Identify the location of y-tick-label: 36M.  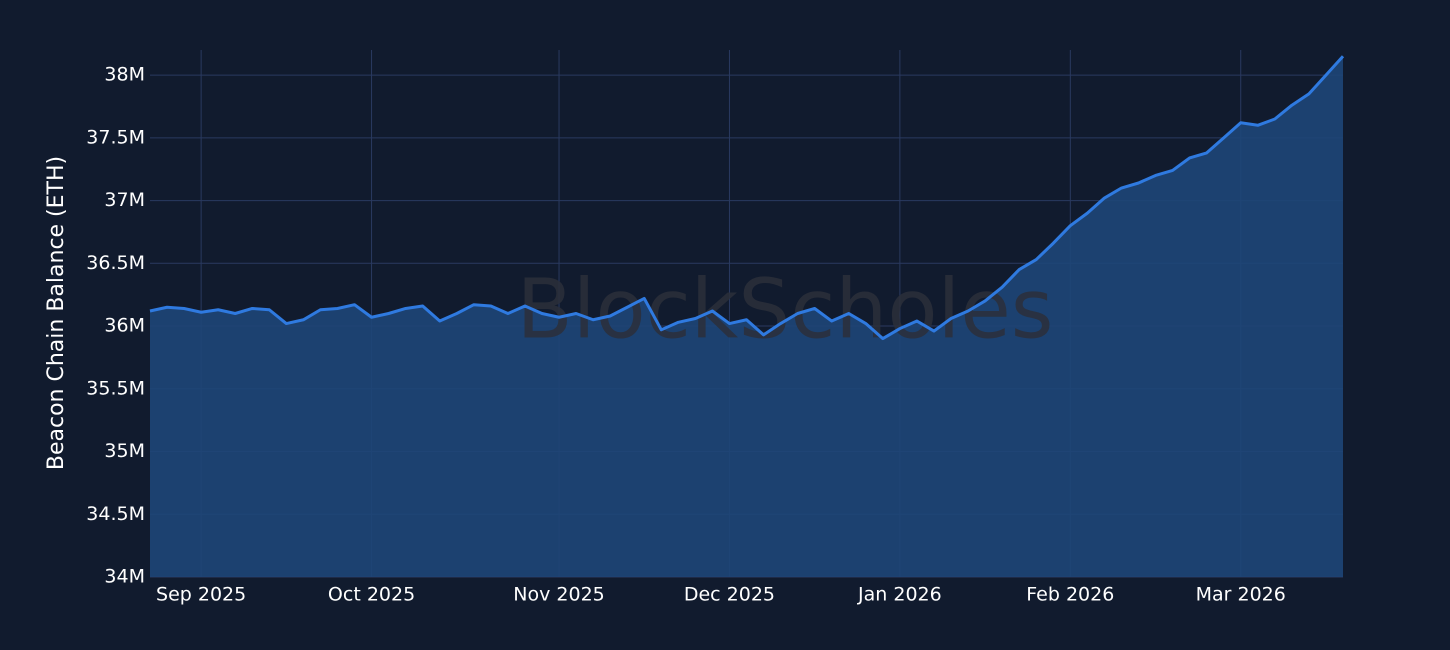
(124, 326).